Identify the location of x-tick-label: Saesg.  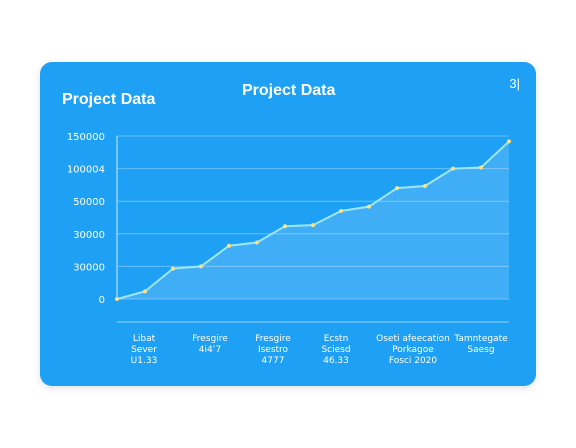
(480, 350).